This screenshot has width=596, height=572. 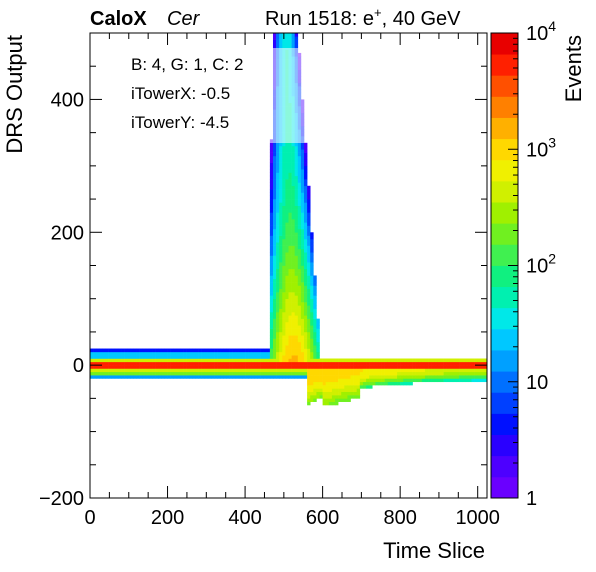 What do you see at coordinates (14, 94) in the screenshot?
I see `y-axis-label: DRS Output` at bounding box center [14, 94].